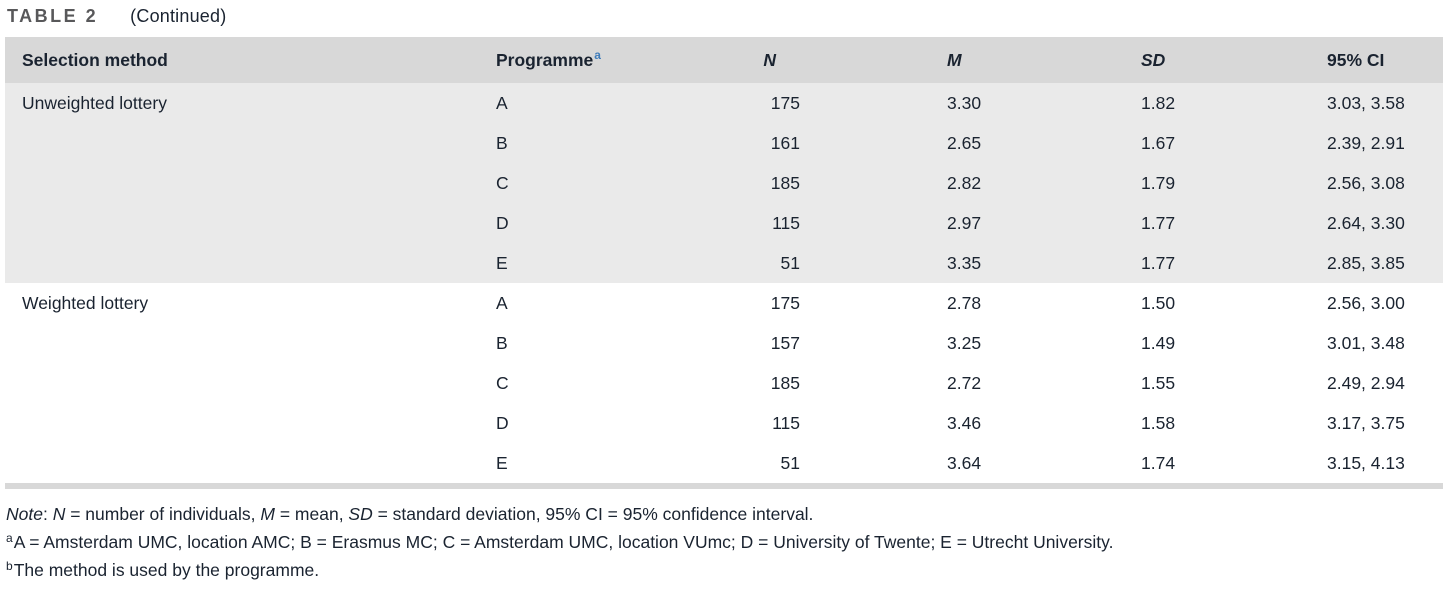 Image resolution: width=1446 pixels, height=595 pixels. What do you see at coordinates (964, 302) in the screenshot?
I see `m-cell: 2.78` at bounding box center [964, 302].